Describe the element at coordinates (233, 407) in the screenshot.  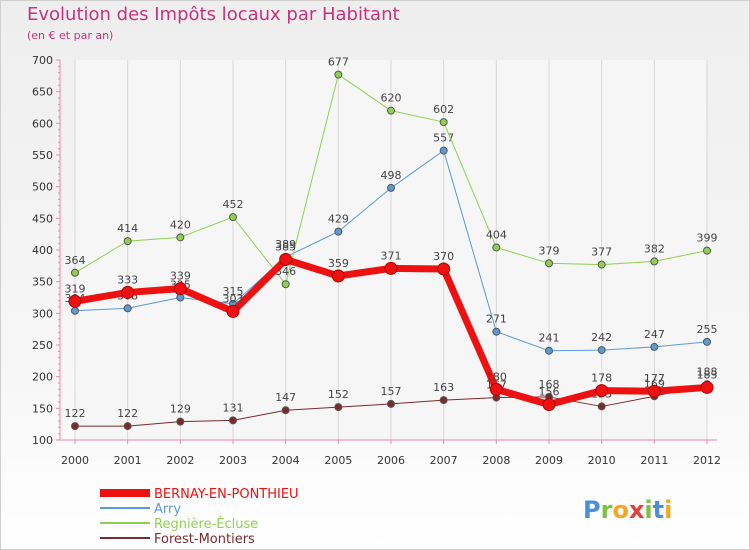
I see `data-label: 131` at that location.